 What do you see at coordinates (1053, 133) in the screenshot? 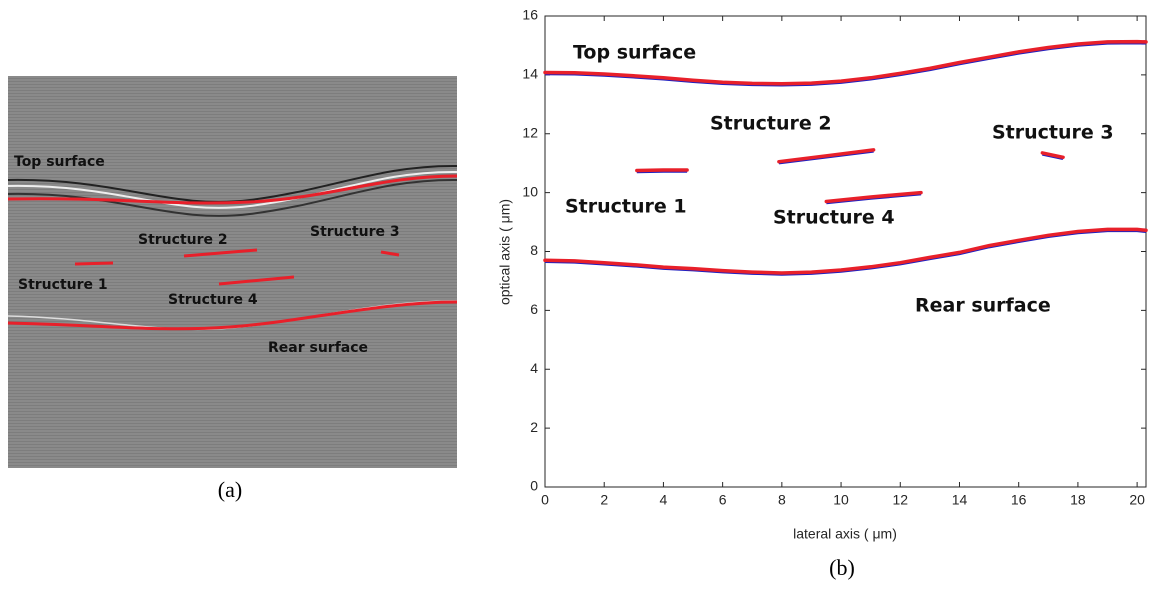
I see `series-label: Structure 3` at bounding box center [1053, 133].